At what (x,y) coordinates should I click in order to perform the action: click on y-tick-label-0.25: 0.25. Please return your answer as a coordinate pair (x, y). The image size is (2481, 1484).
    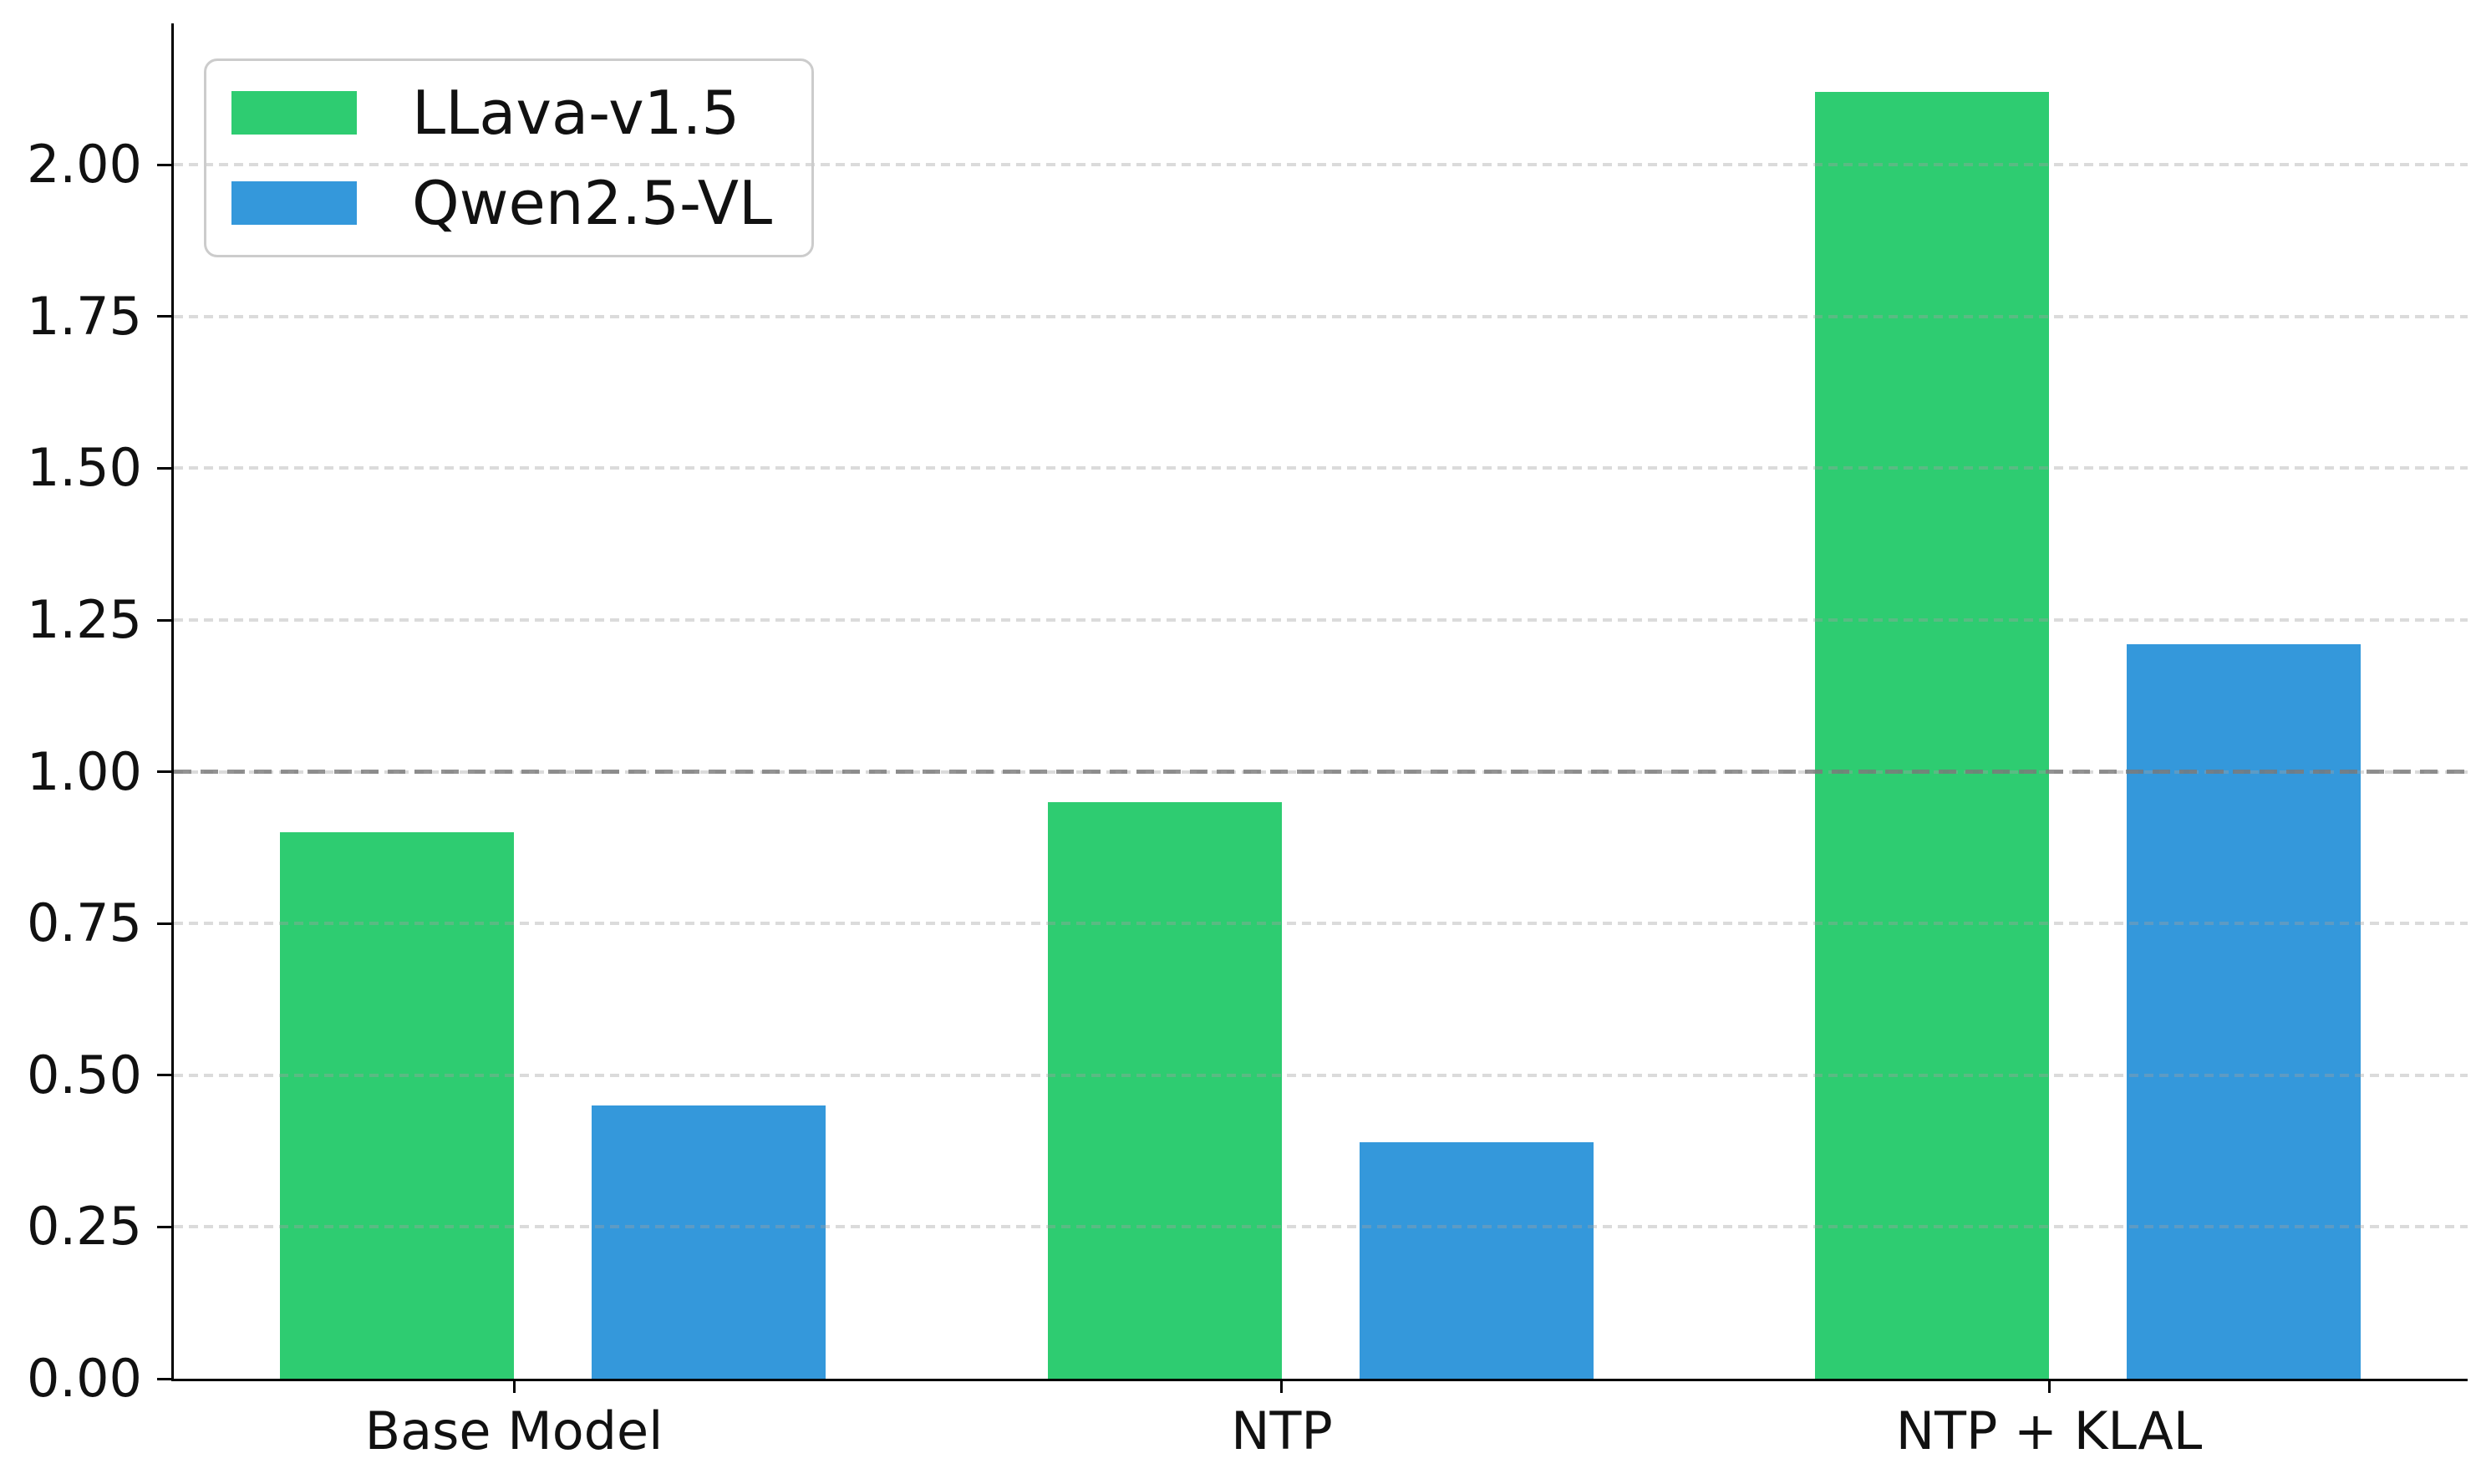
    Looking at the image, I should click on (84, 1227).